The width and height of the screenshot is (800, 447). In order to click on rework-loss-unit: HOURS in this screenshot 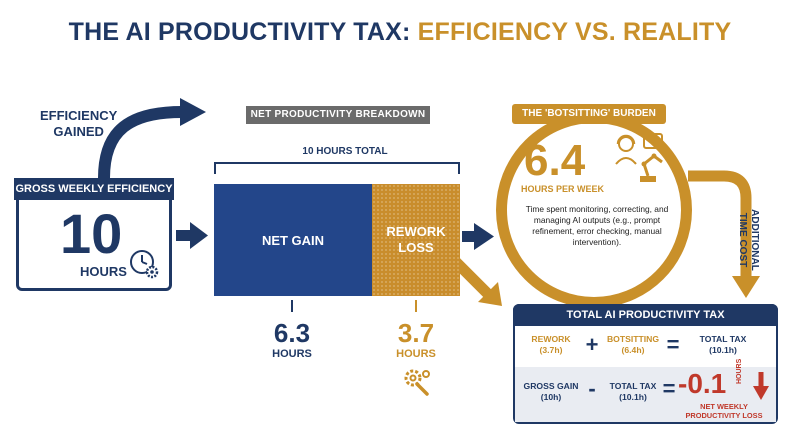, I will do `click(416, 354)`.